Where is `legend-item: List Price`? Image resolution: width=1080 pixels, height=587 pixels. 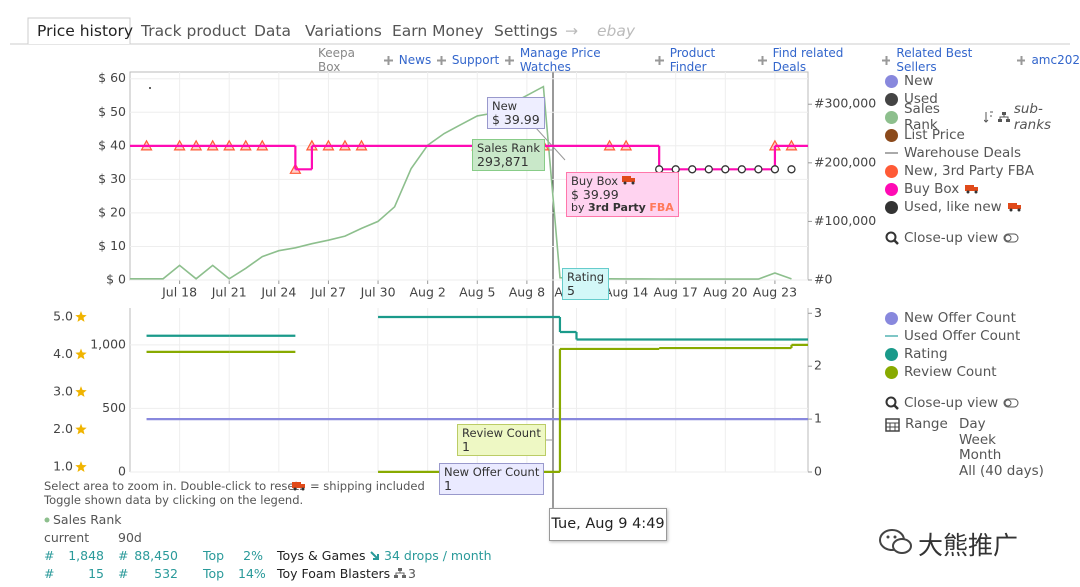
legend-item: List Price is located at coordinates (982, 135).